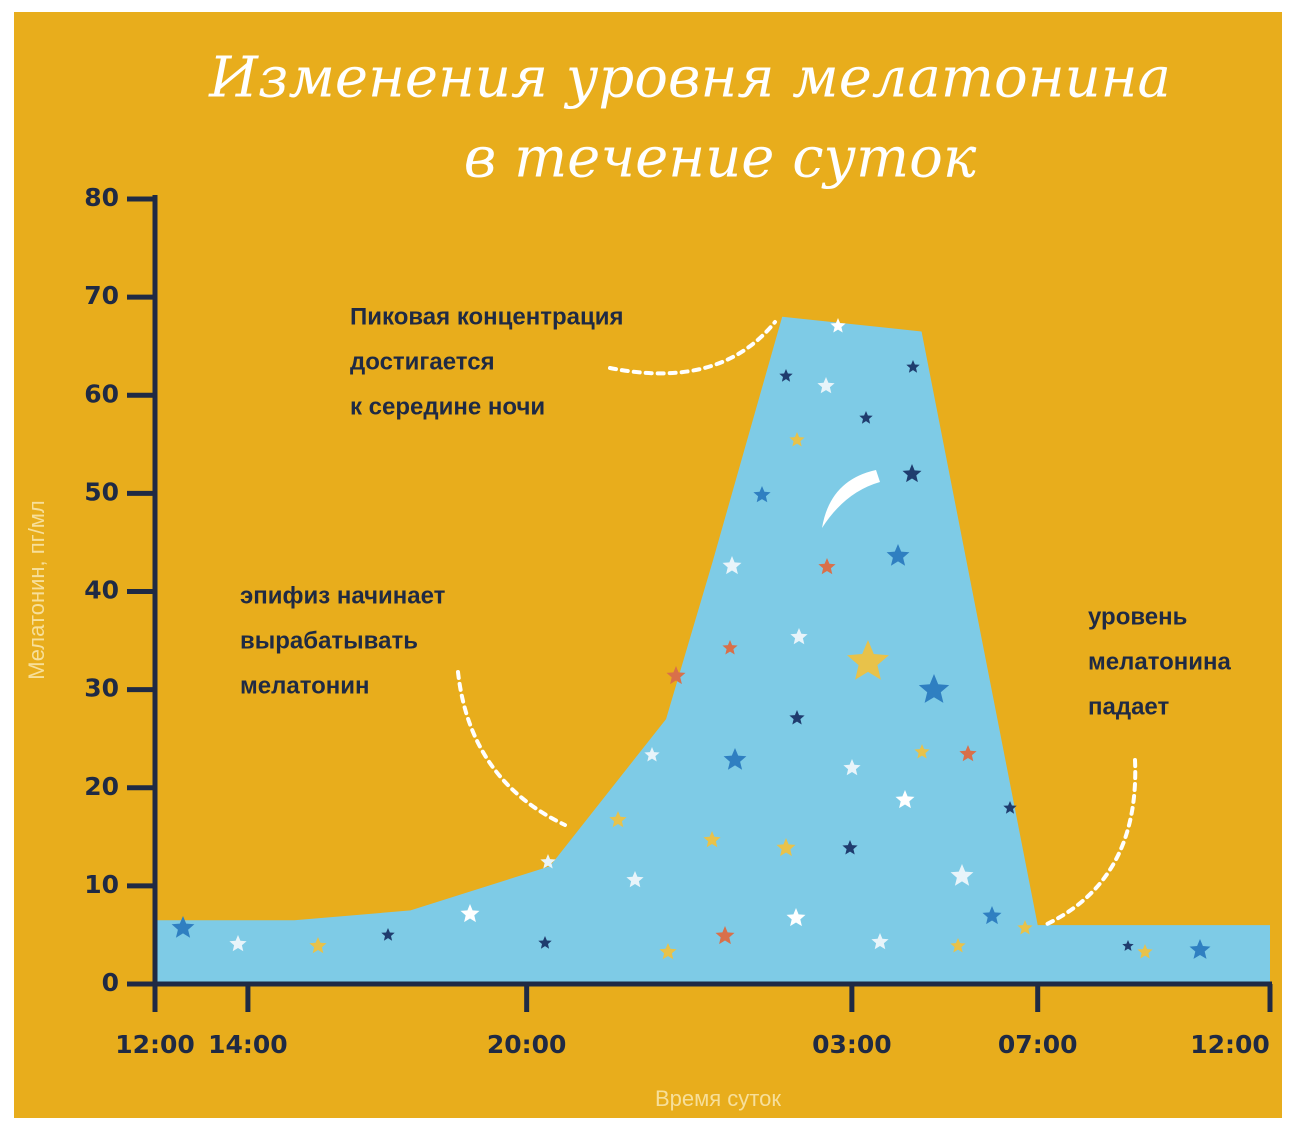 The image size is (1296, 1122). What do you see at coordinates (101, 688) in the screenshot?
I see `y-tick-label: 30` at bounding box center [101, 688].